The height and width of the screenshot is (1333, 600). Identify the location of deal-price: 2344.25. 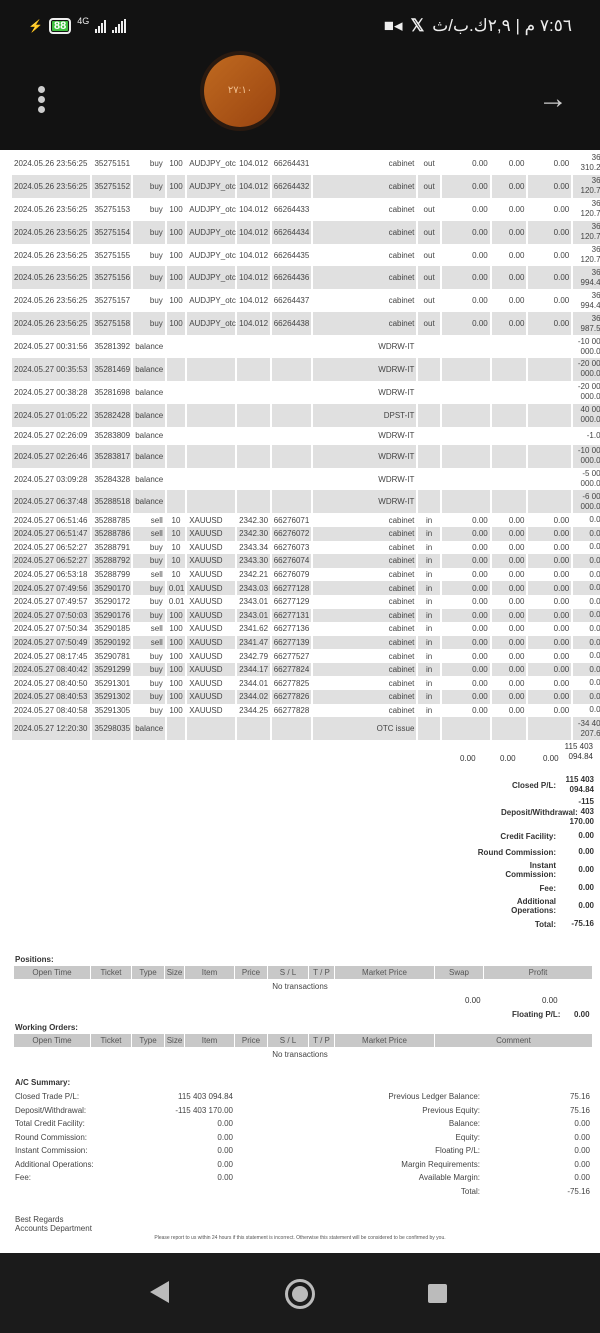
(254, 710).